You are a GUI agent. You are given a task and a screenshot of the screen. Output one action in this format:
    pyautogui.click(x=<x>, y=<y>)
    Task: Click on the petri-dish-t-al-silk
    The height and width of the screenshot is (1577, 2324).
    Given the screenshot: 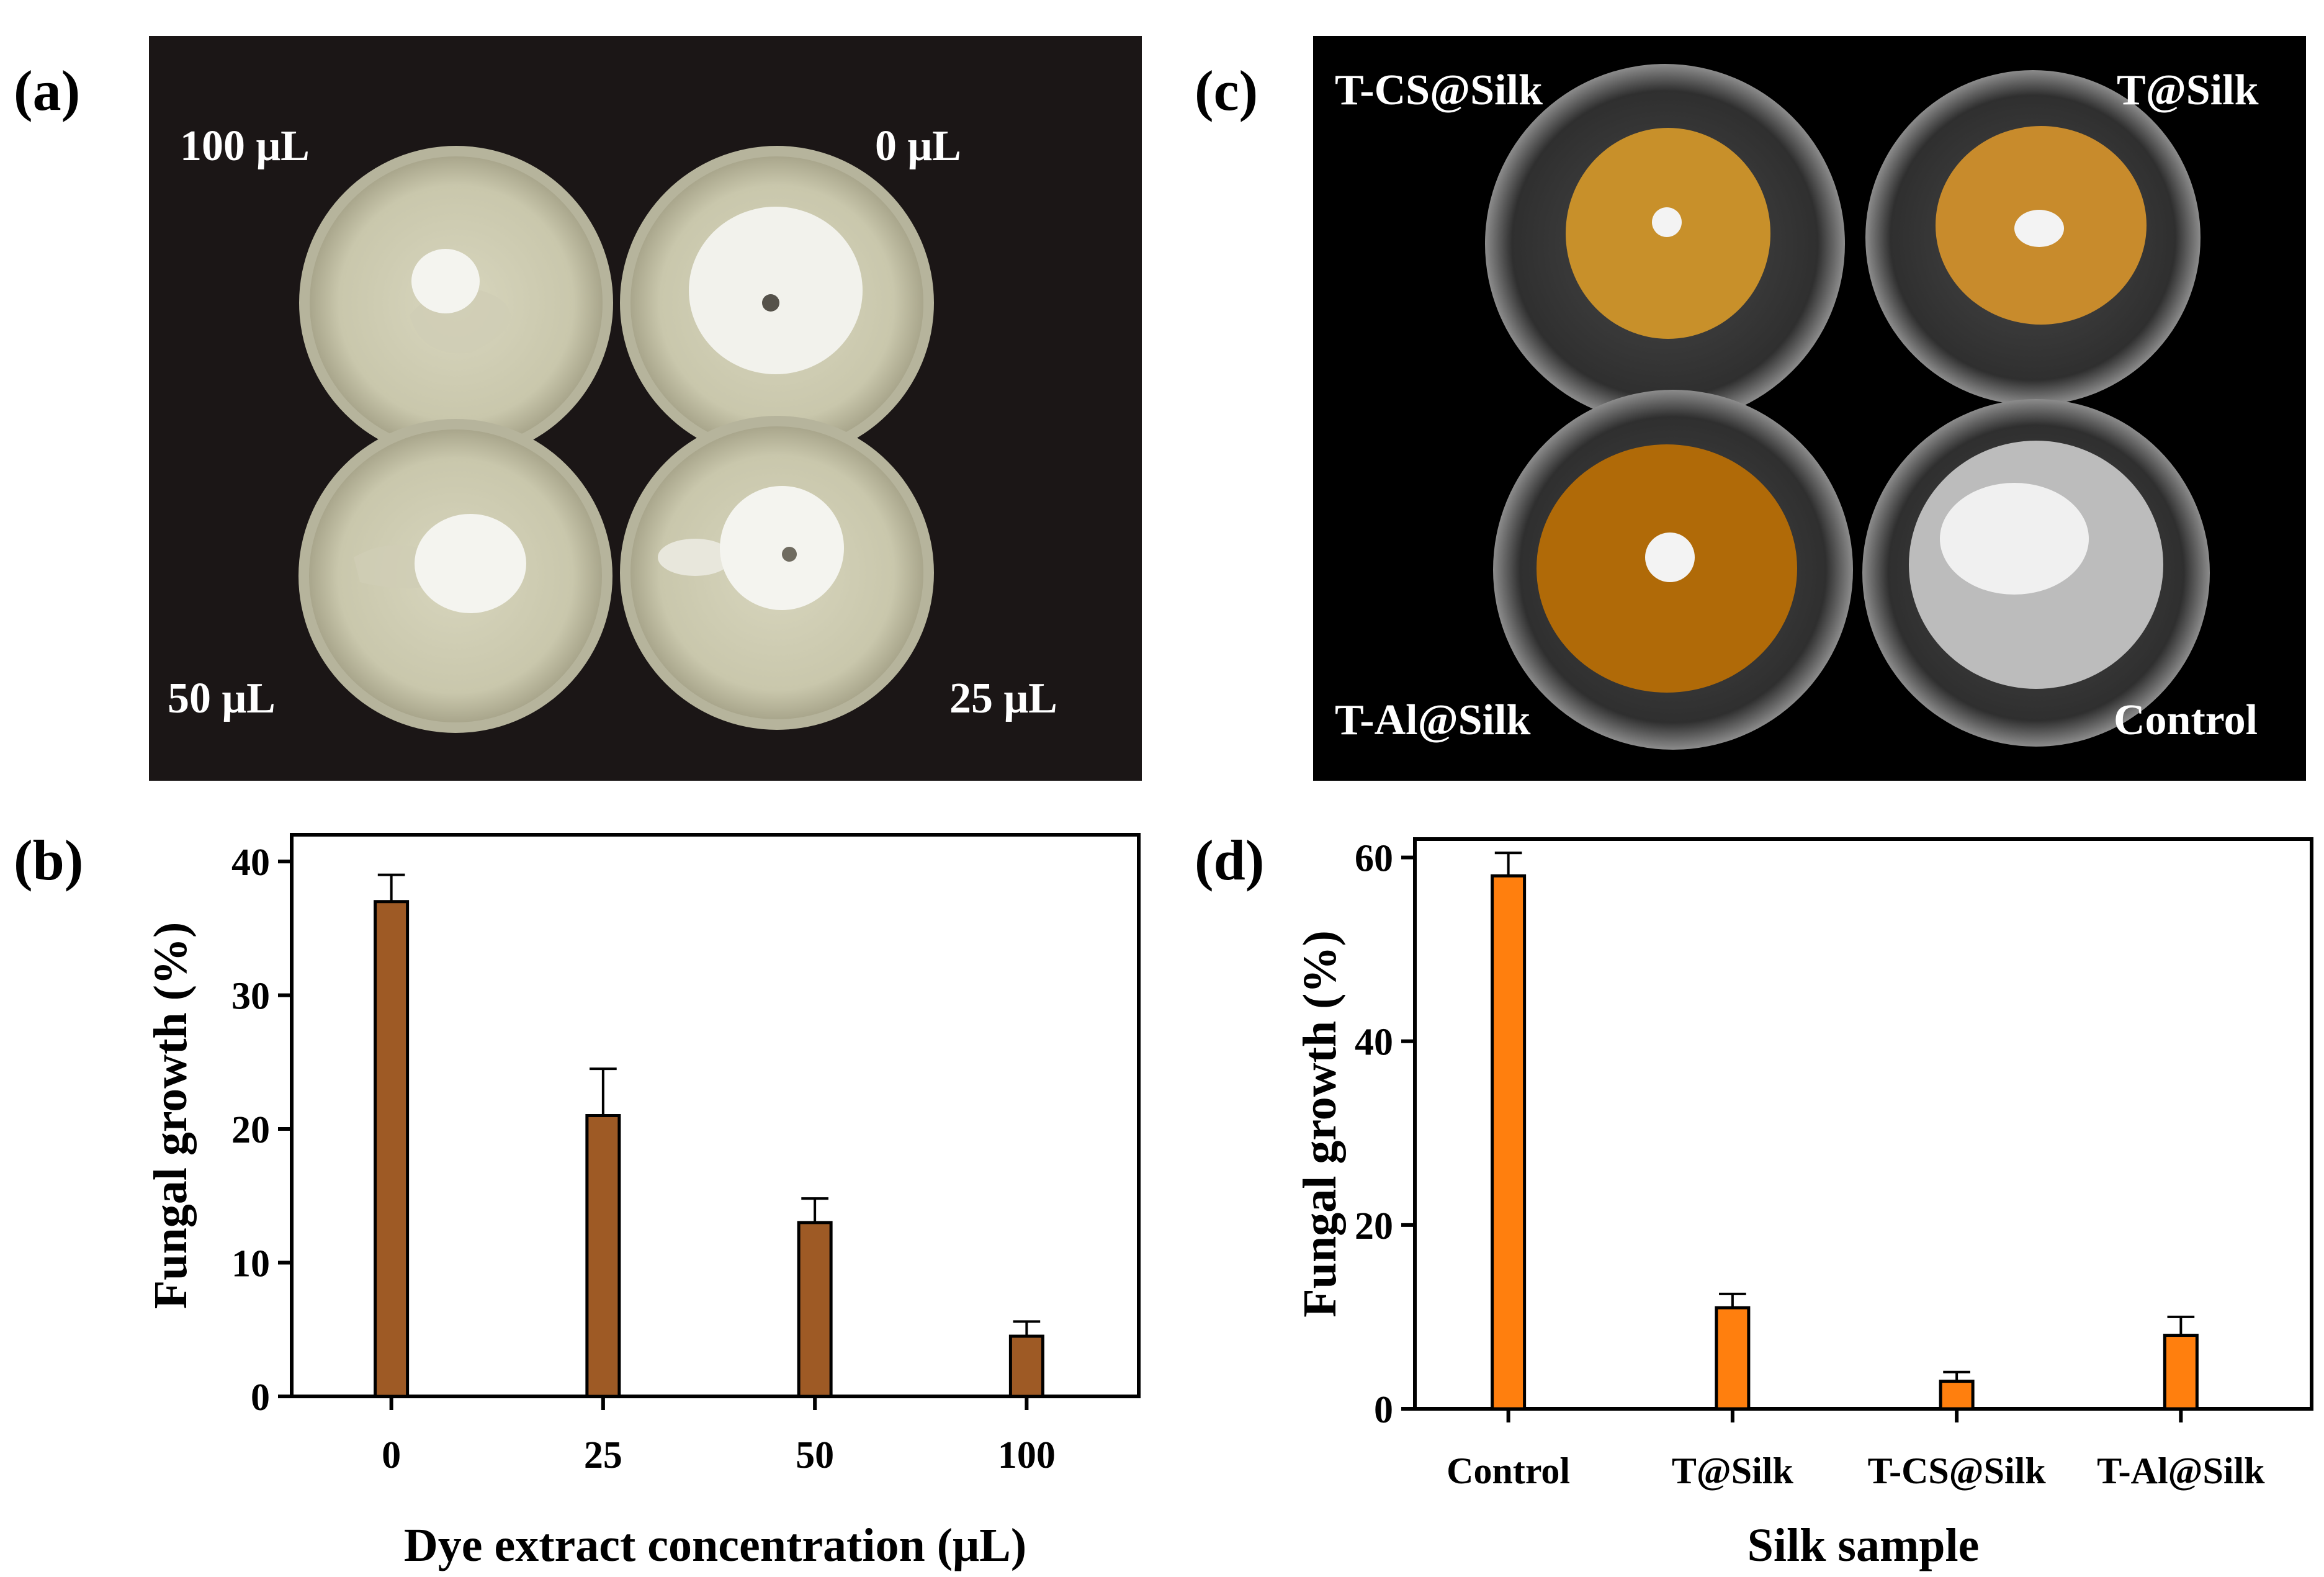 What is the action you would take?
    pyautogui.click(x=1673, y=570)
    